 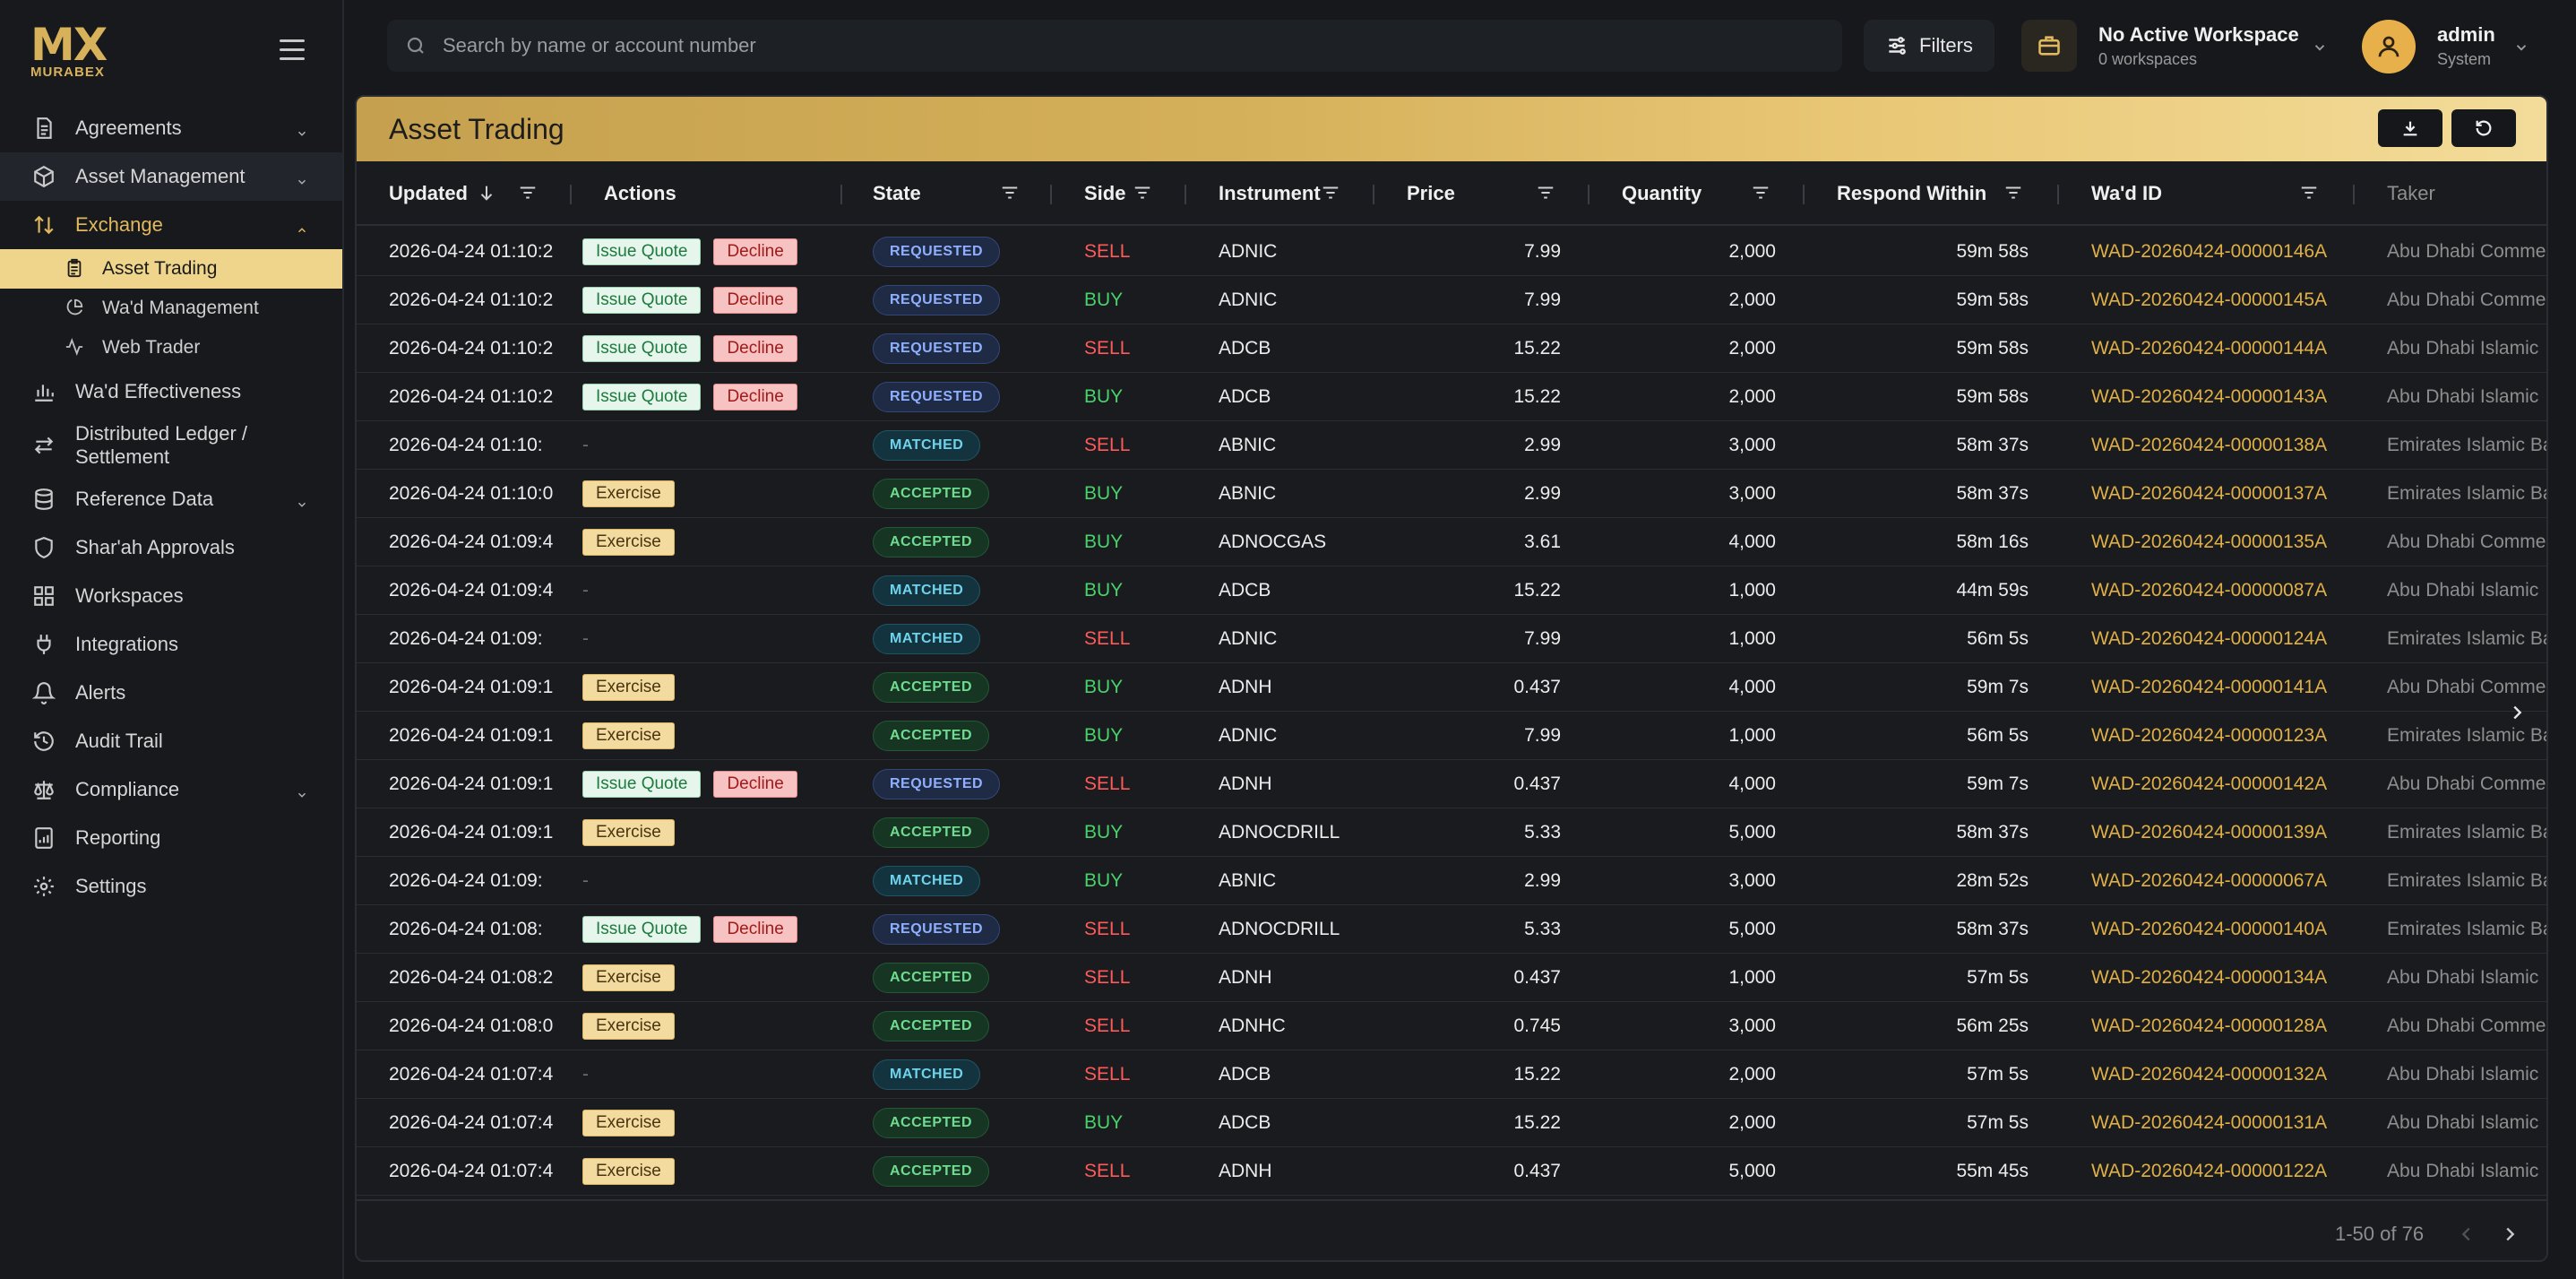 I want to click on cell-wad-id: WAD-20260424-00000145A, so click(x=2209, y=299).